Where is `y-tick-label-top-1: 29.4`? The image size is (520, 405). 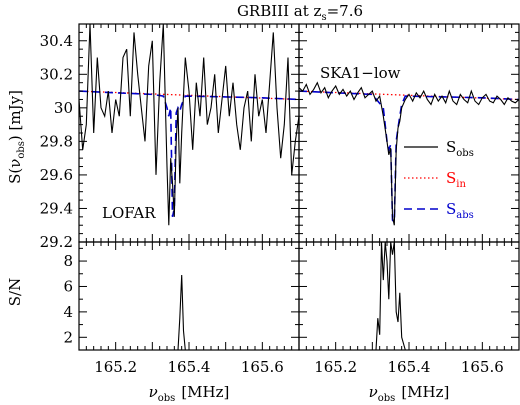
y-tick-label-top-1: 29.4 is located at coordinates (56, 208).